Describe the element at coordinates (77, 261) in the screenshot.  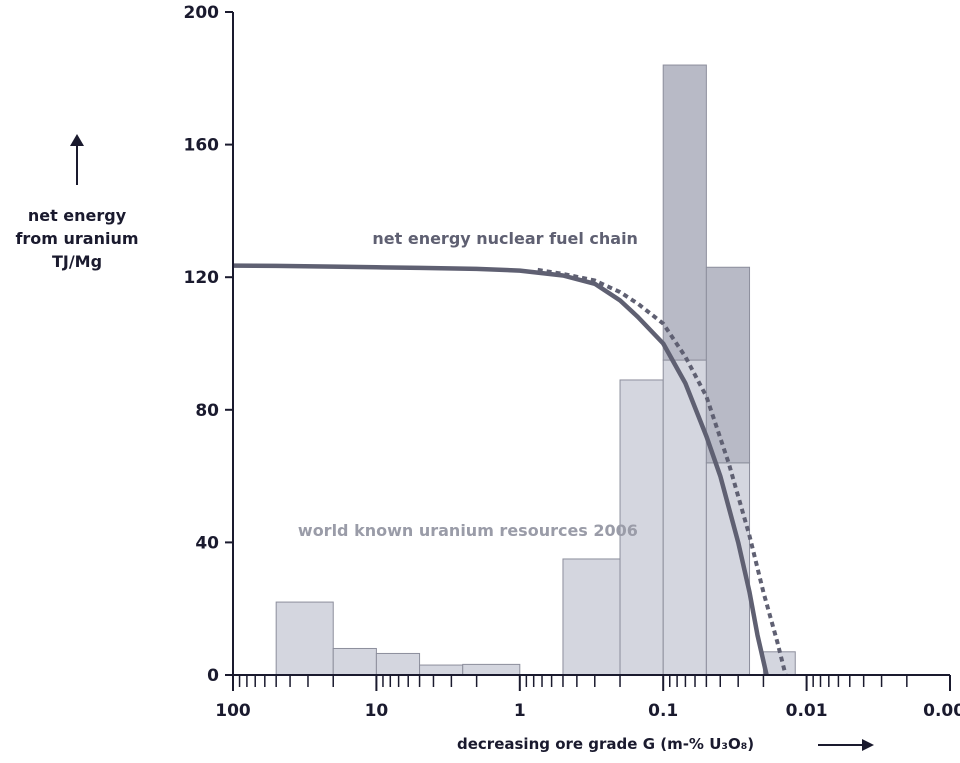
I see `y-axis-label-line: TJ/Mg` at that location.